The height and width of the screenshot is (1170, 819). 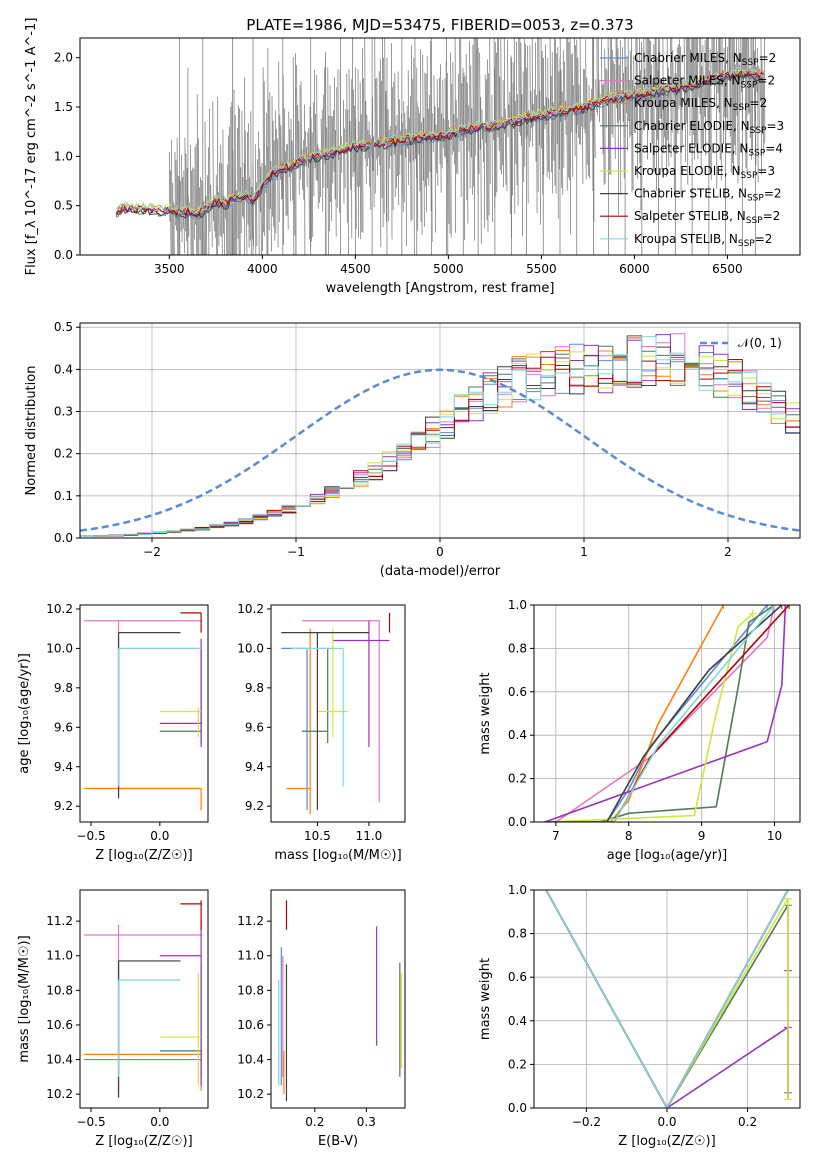 What do you see at coordinates (686, 239) in the screenshot?
I see `legend-label-text: Kroupa STELIB, N` at bounding box center [686, 239].